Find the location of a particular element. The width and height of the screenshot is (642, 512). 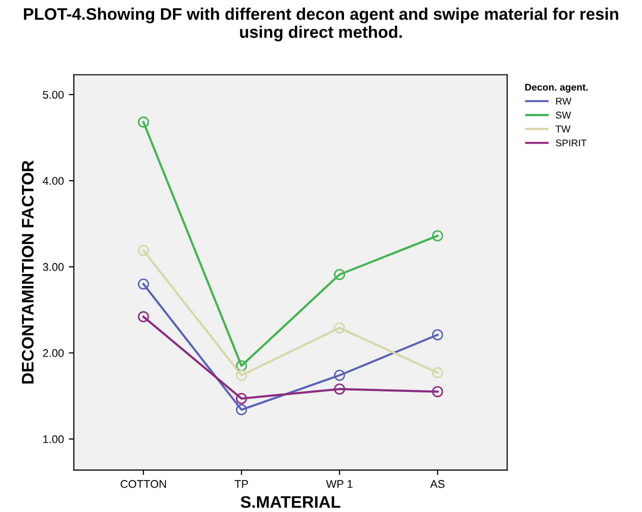

y-tick-label: 3.00 is located at coordinates (53, 267).